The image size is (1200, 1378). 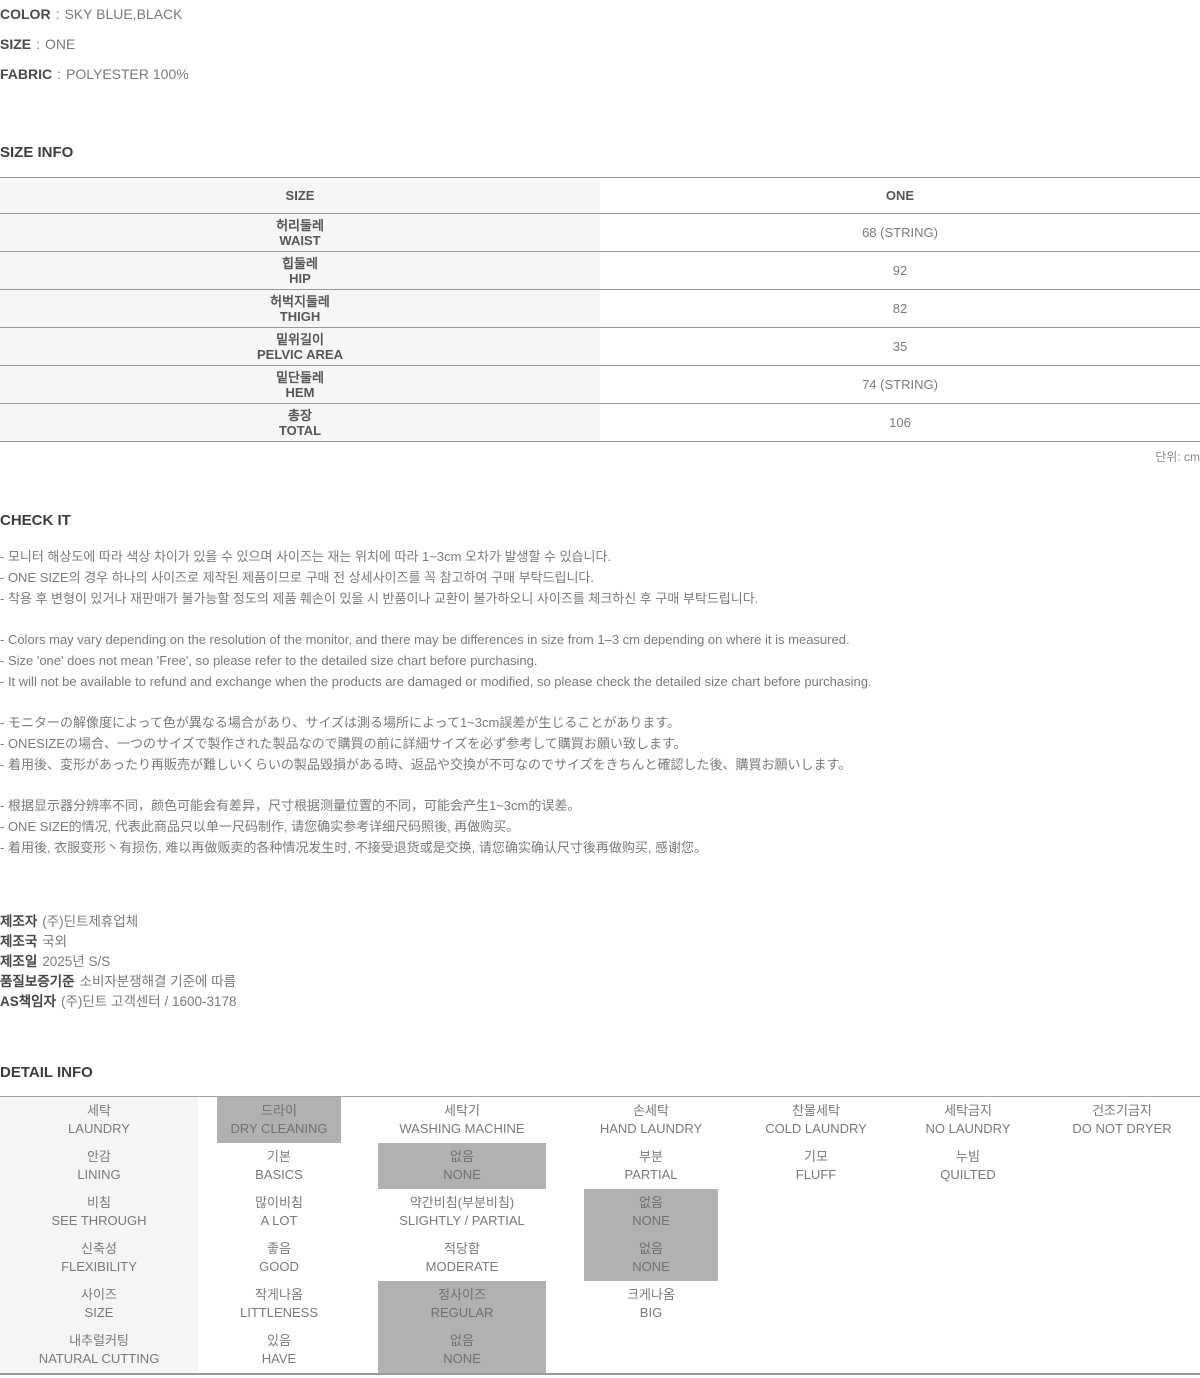 What do you see at coordinates (279, 1266) in the screenshot?
I see `detail-option-english: GOOD` at bounding box center [279, 1266].